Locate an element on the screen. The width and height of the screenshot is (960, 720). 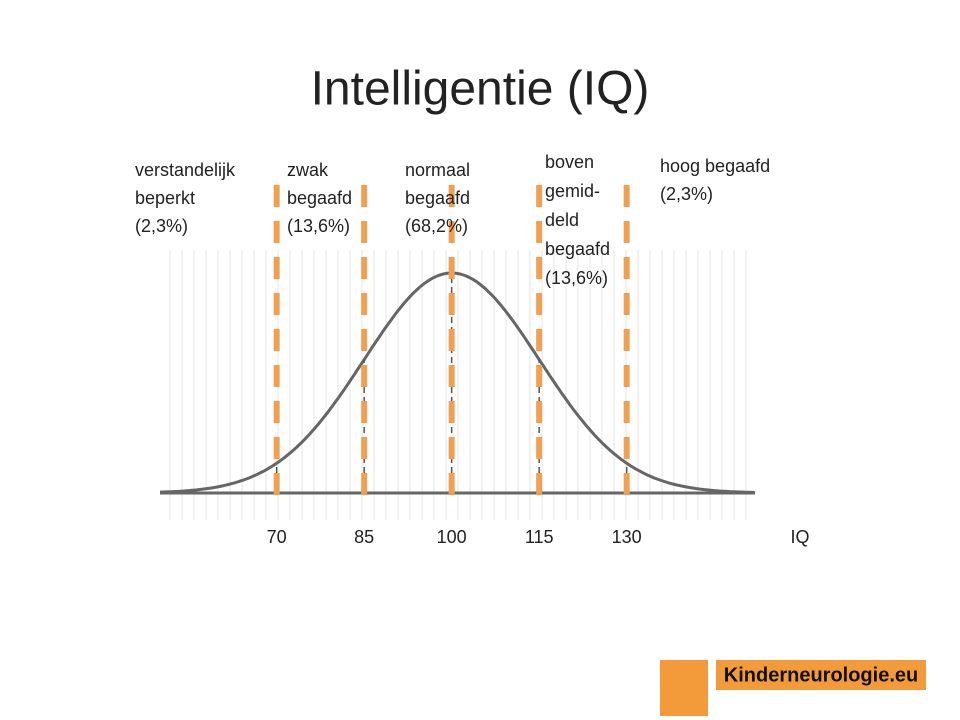
band-label: normaal is located at coordinates (437, 170).